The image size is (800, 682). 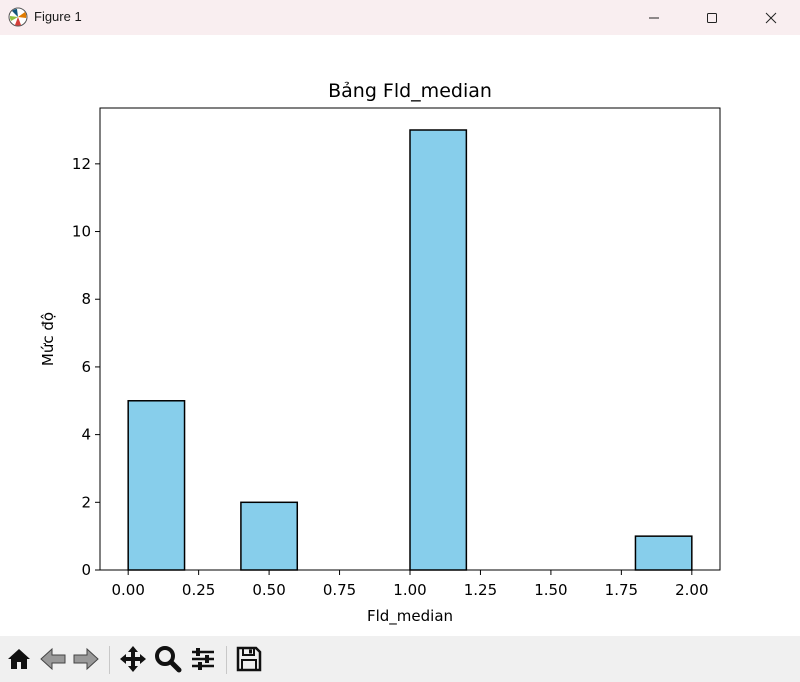 I want to click on forward-button, so click(x=86, y=659).